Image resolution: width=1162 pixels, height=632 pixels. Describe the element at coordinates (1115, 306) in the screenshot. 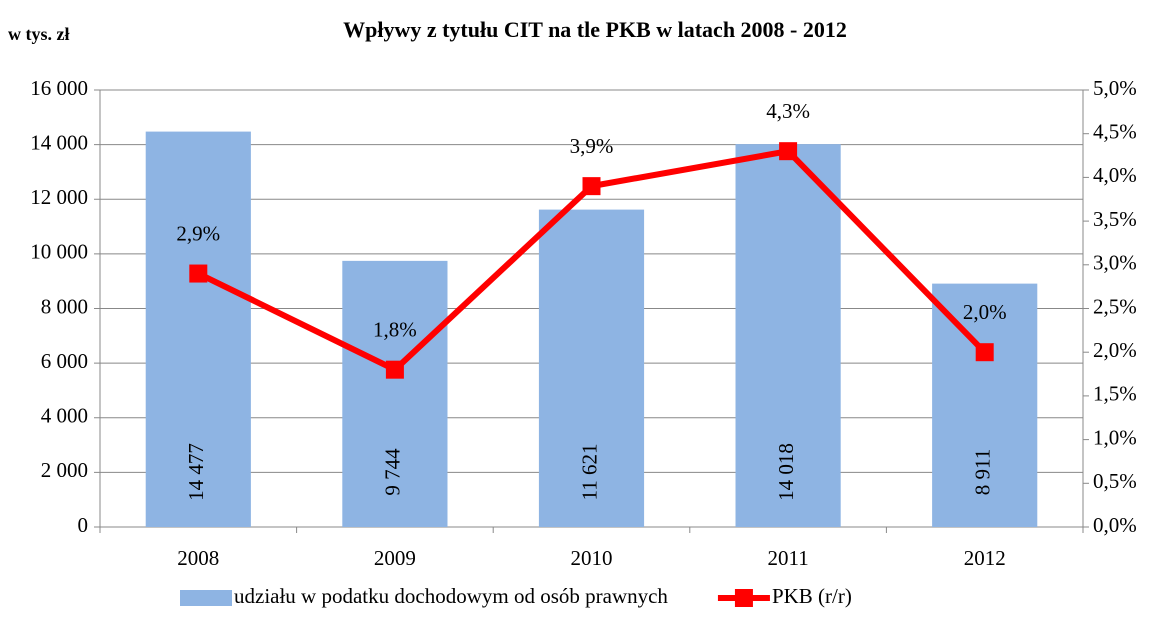

I see `y2-tick-label: 2,5%` at that location.